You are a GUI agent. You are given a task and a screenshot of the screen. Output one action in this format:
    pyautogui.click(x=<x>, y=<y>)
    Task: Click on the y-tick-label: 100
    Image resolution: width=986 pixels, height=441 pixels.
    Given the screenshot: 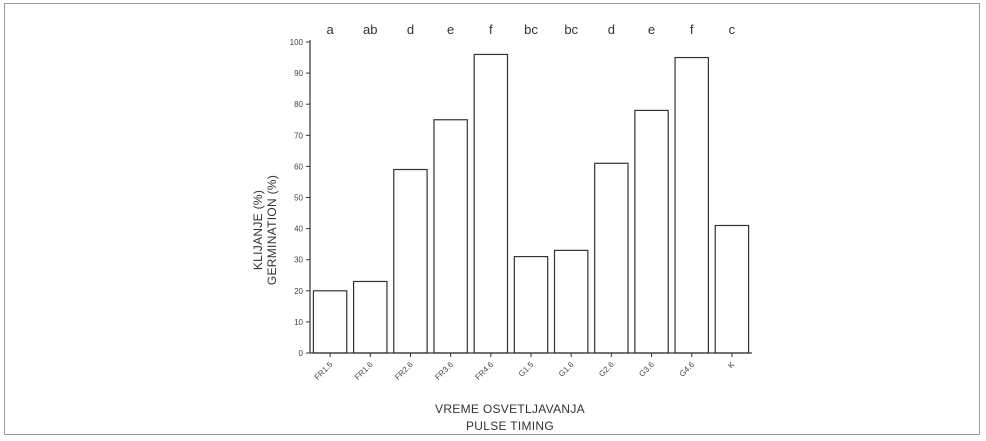 What is the action you would take?
    pyautogui.click(x=297, y=42)
    